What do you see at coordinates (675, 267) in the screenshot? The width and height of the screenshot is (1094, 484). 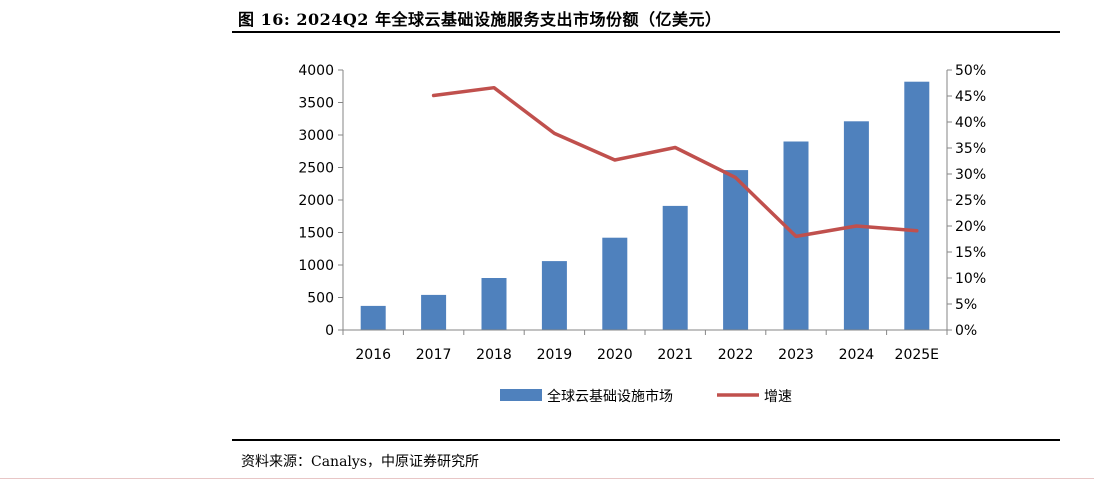 I see `bar-2021` at bounding box center [675, 267].